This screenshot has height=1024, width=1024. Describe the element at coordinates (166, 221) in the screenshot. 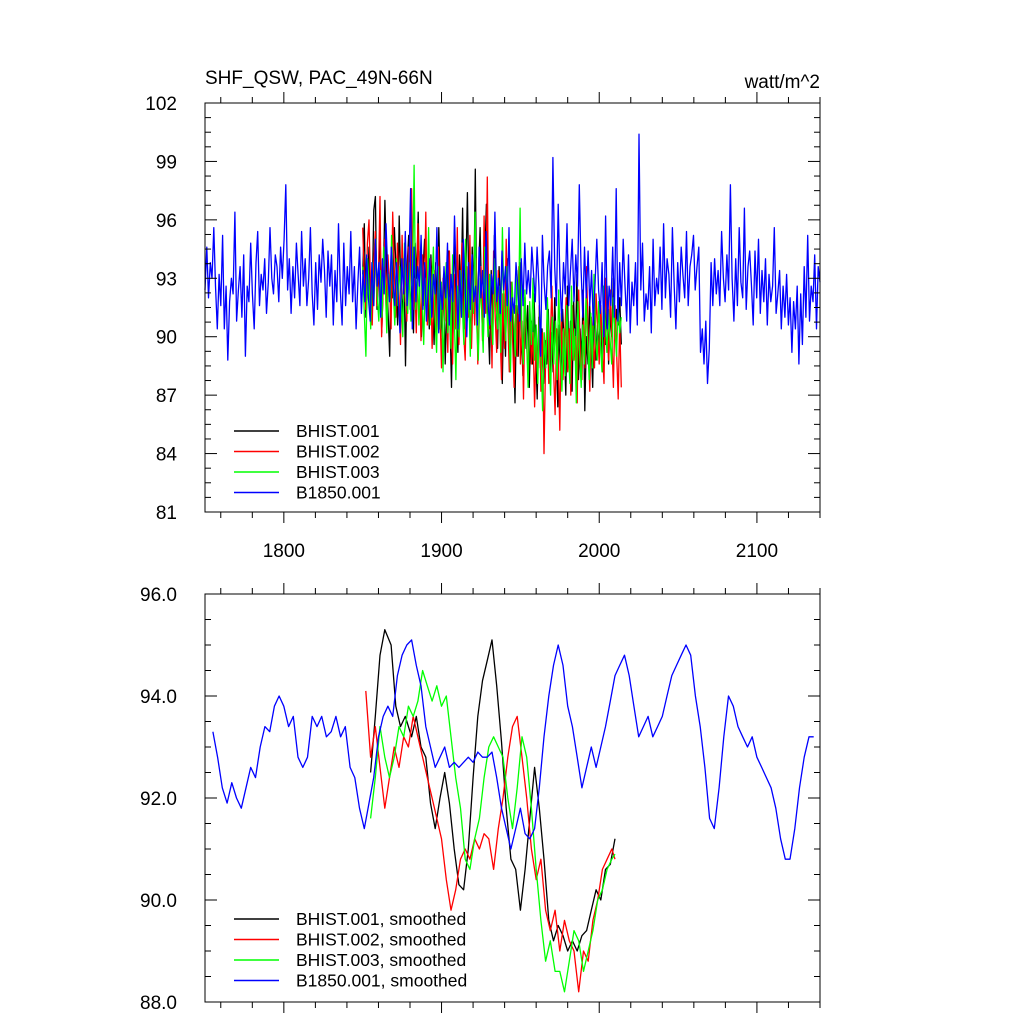

I see `top-ytick-label: 96` at that location.